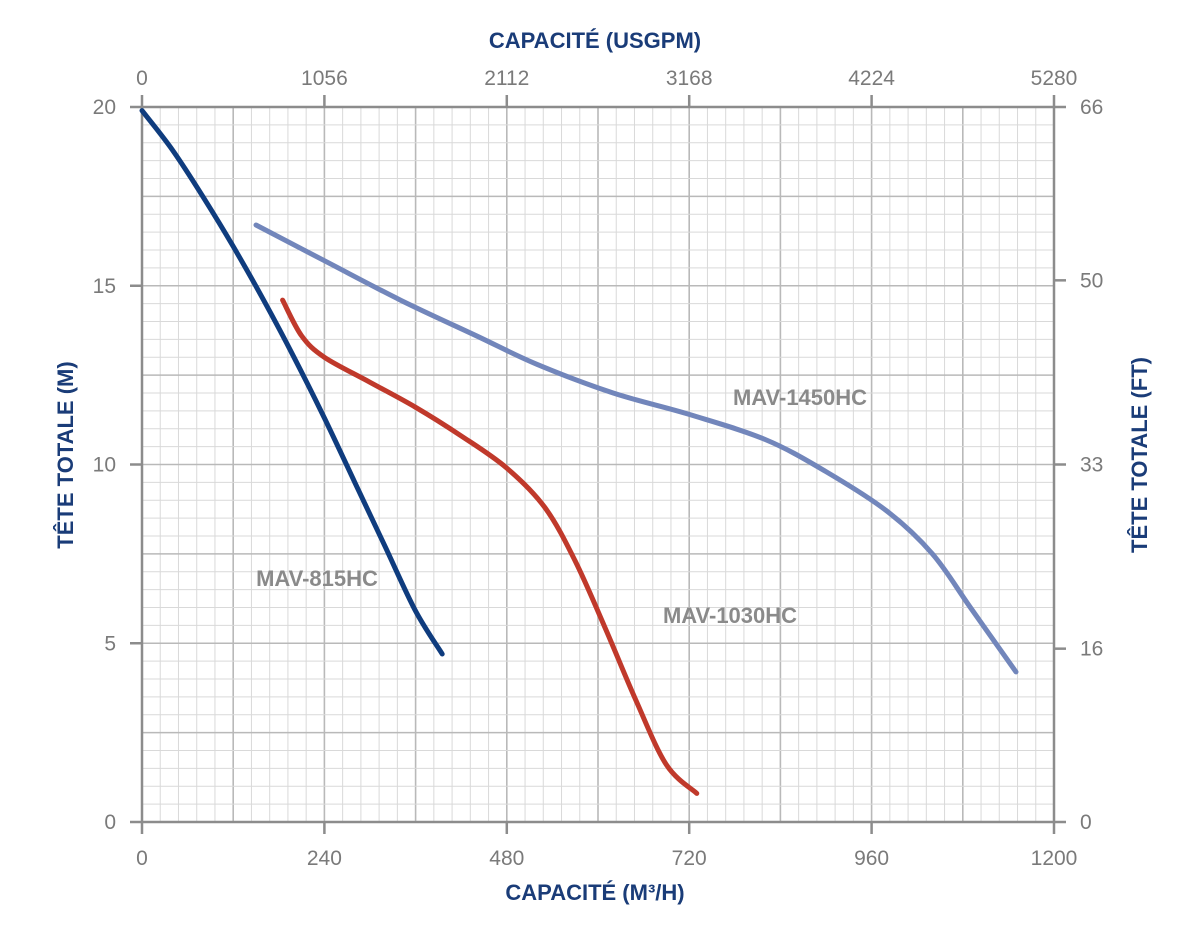 This screenshot has width=1200, height=932. What do you see at coordinates (871, 78) in the screenshot?
I see `x-top-tick-label: 4224` at bounding box center [871, 78].